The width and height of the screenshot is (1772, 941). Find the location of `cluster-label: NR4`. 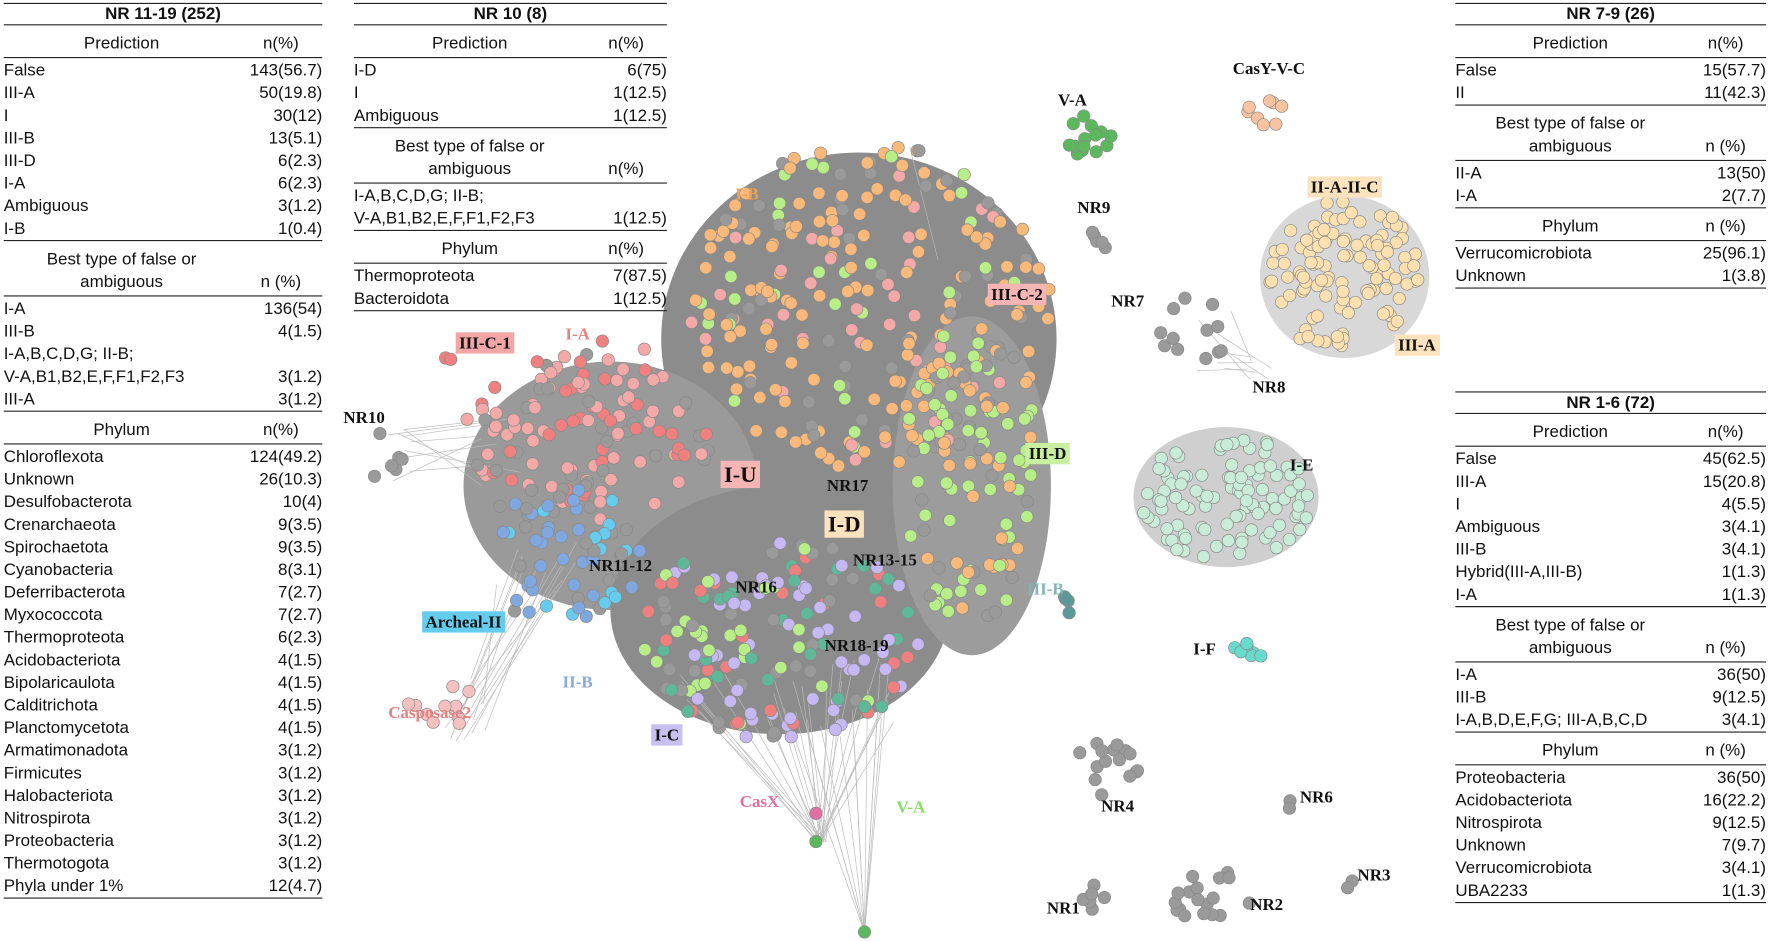

cluster-label: NR4 is located at coordinates (1117, 806).